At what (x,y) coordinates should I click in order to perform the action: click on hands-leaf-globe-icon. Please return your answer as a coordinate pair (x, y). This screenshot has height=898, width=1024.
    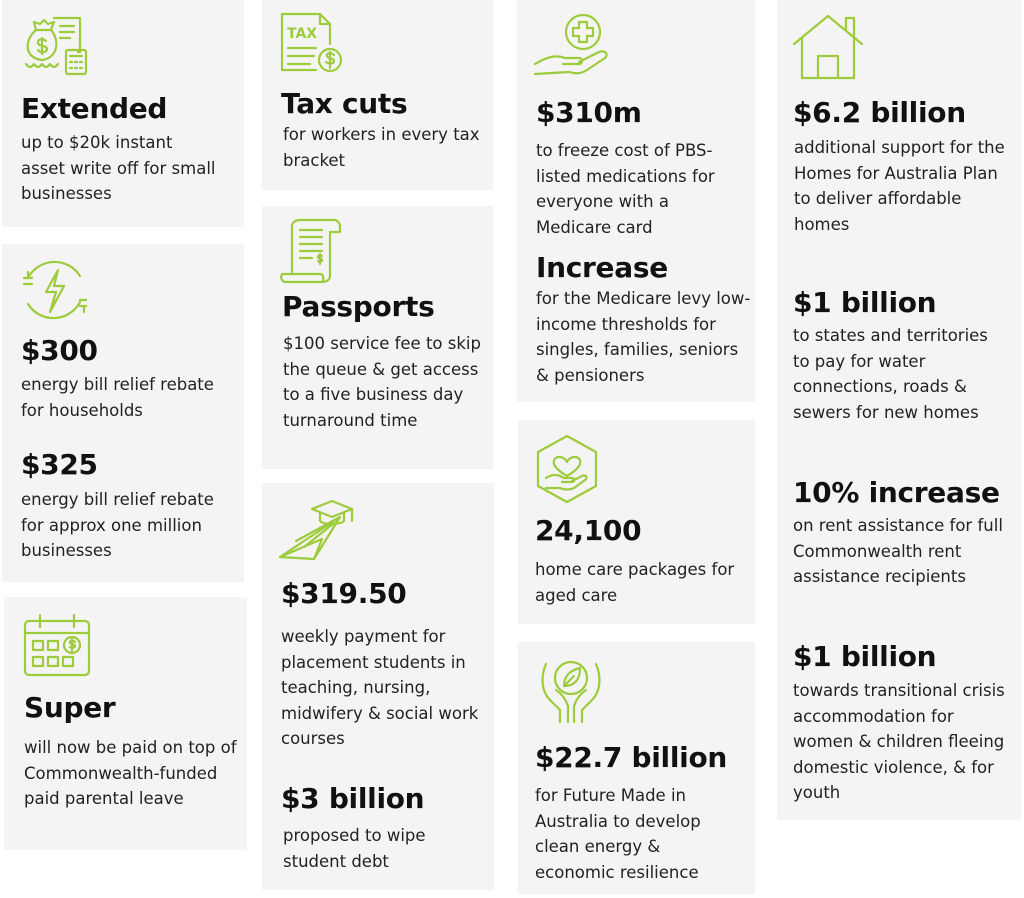
    Looking at the image, I should click on (571, 690).